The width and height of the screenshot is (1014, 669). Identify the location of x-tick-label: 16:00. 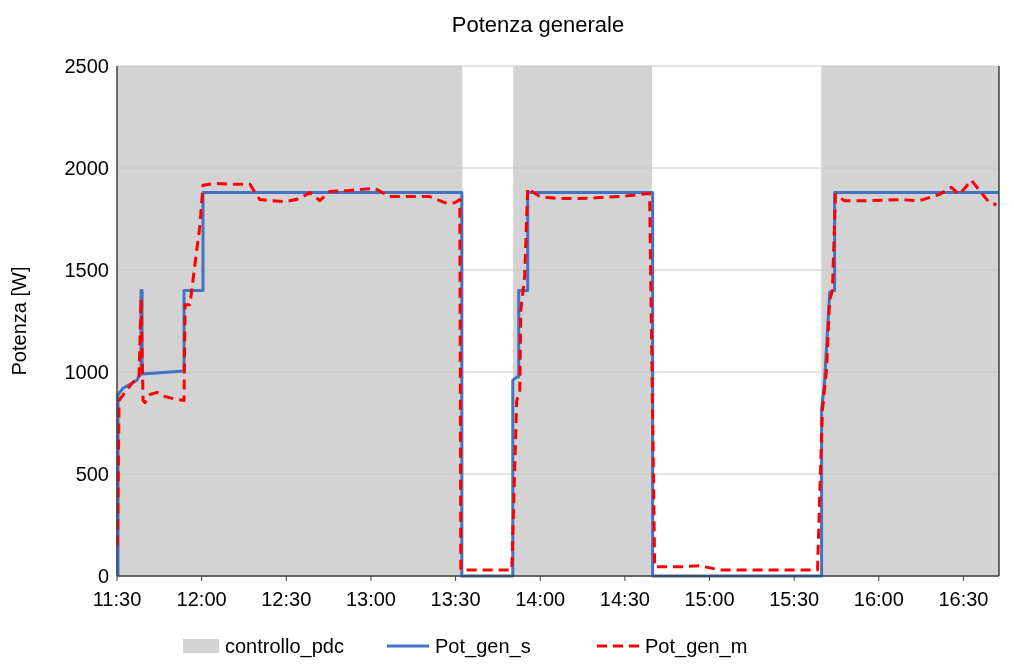
(878, 599).